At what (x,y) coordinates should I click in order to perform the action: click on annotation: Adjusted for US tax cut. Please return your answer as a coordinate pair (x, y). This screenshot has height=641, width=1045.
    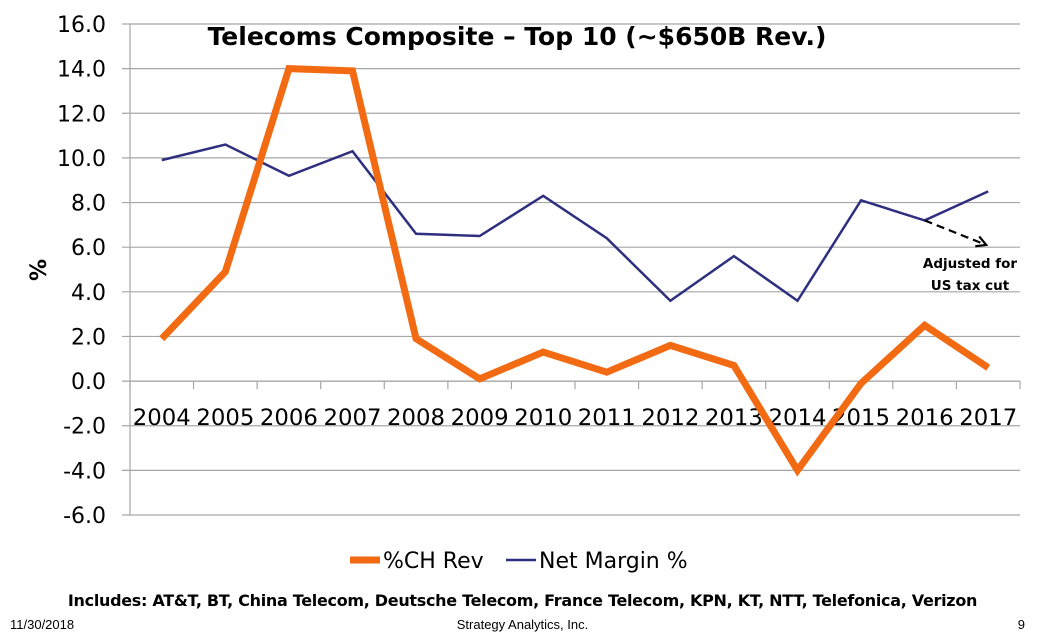
    Looking at the image, I should click on (970, 256).